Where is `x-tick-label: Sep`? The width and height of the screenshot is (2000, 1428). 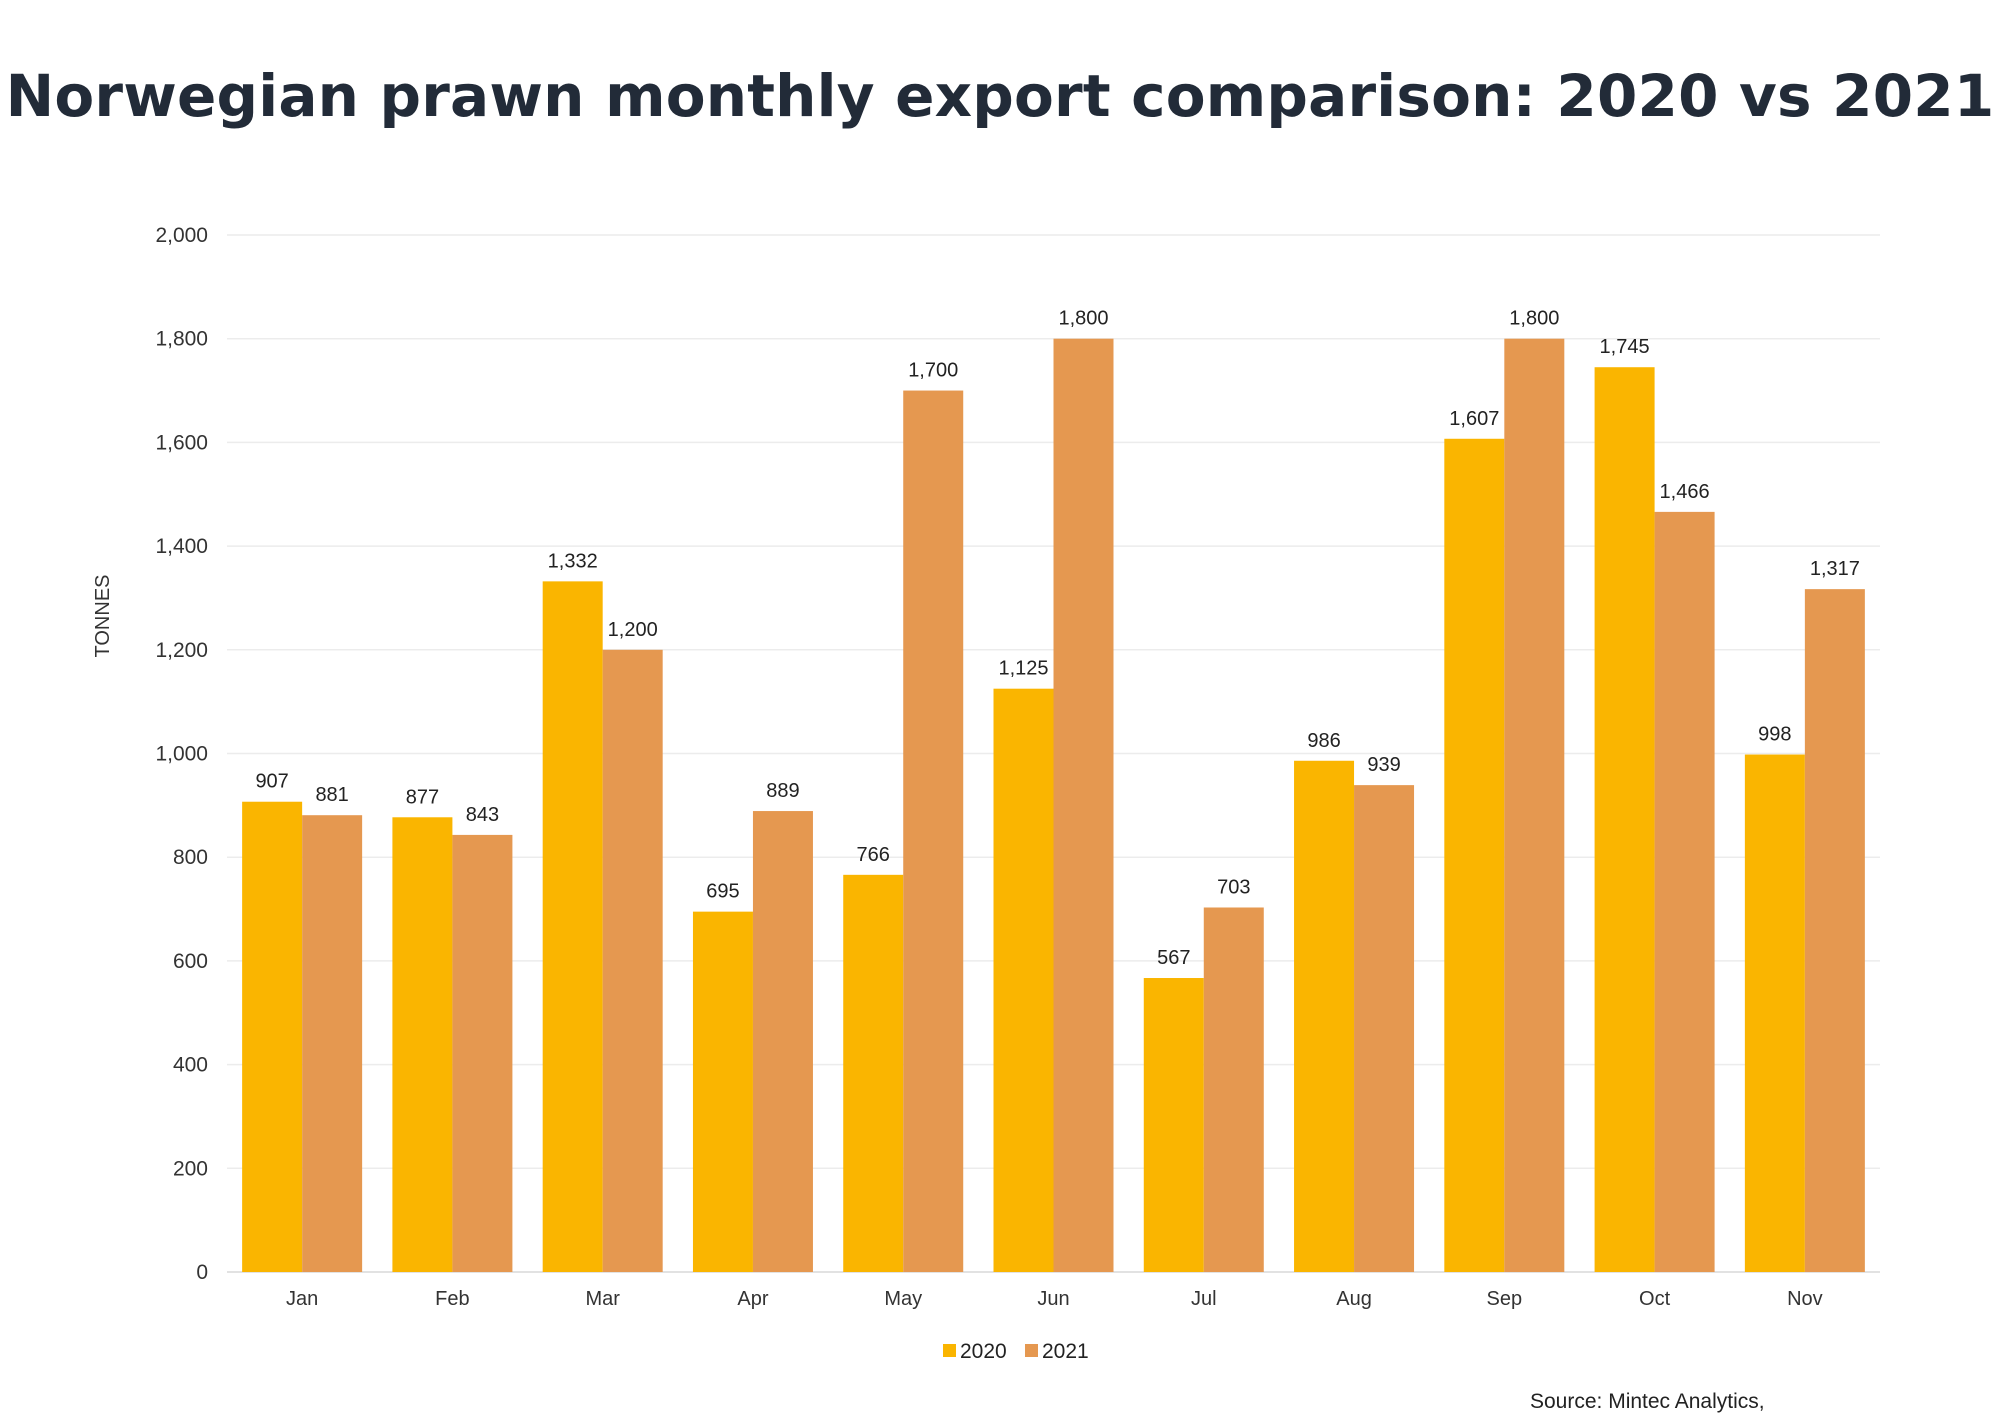 x-tick-label: Sep is located at coordinates (1505, 1299).